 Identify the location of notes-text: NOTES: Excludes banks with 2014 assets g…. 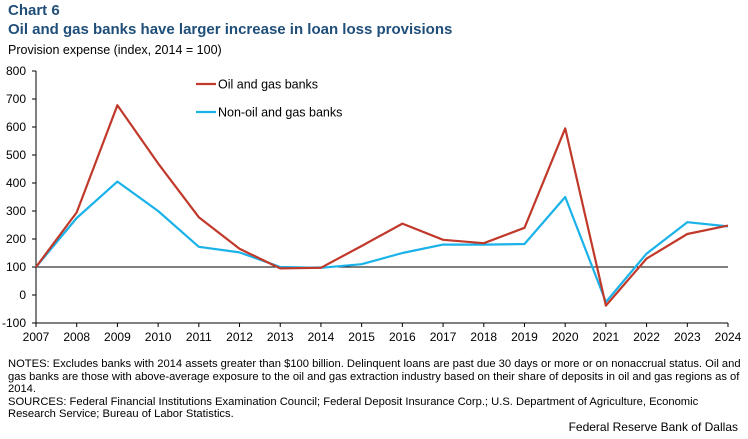
(374, 377).